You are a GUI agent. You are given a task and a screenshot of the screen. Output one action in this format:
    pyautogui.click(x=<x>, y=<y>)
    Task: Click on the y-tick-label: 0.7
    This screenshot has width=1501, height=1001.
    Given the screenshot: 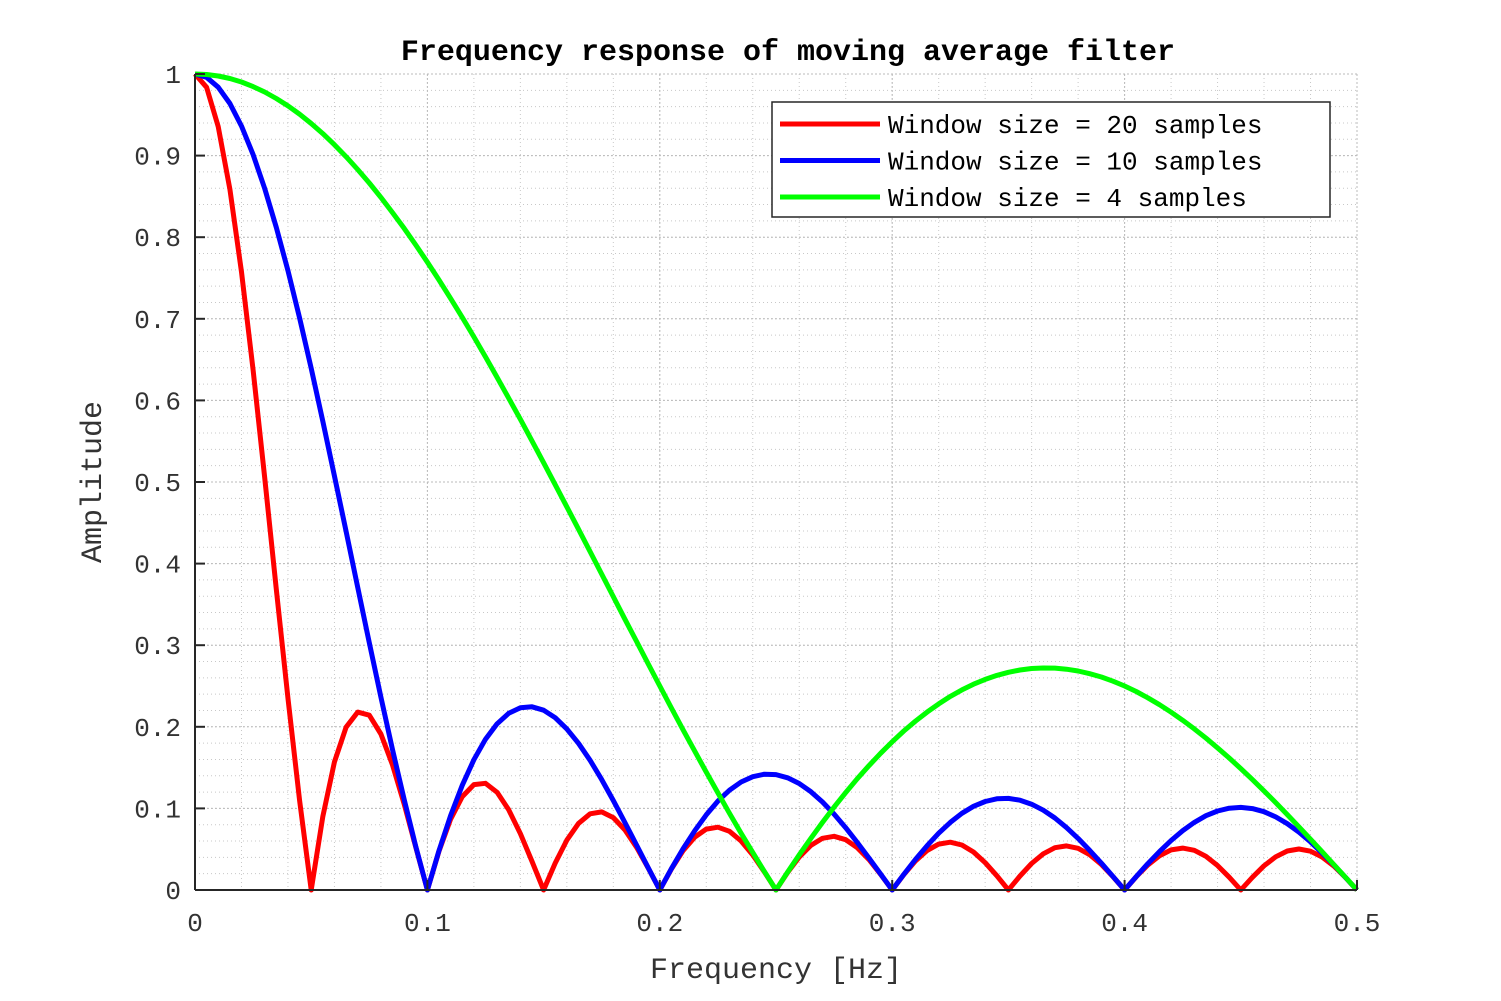 What is the action you would take?
    pyautogui.click(x=157, y=321)
    